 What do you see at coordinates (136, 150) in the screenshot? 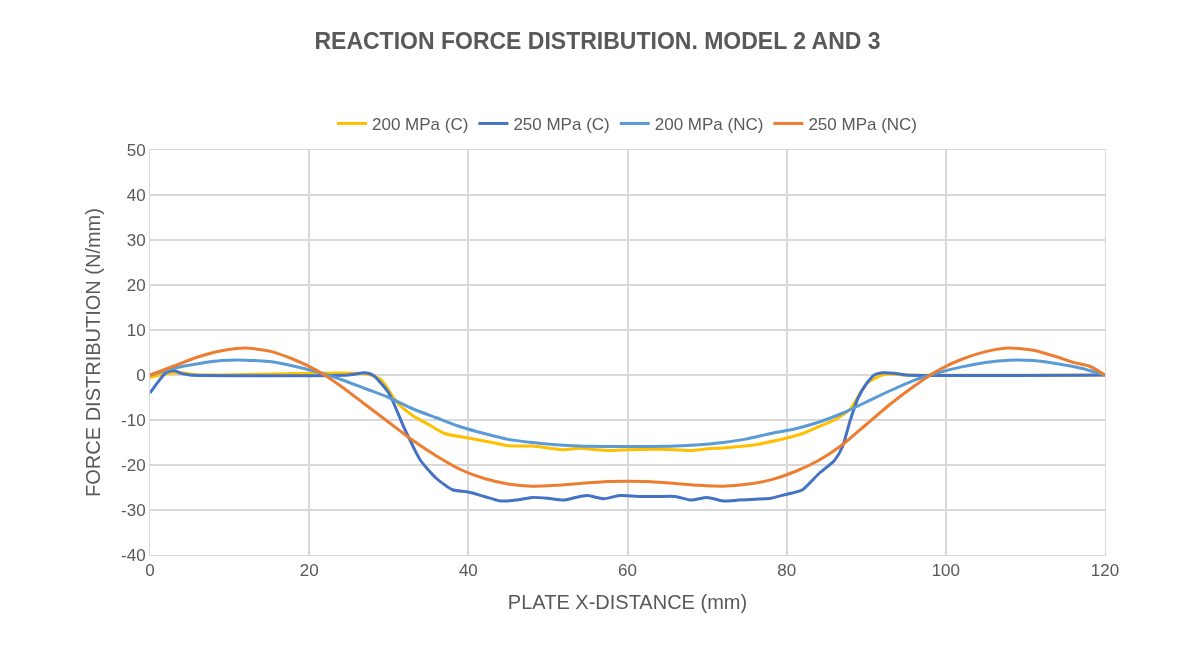
I see `y-tick-label: 50` at bounding box center [136, 150].